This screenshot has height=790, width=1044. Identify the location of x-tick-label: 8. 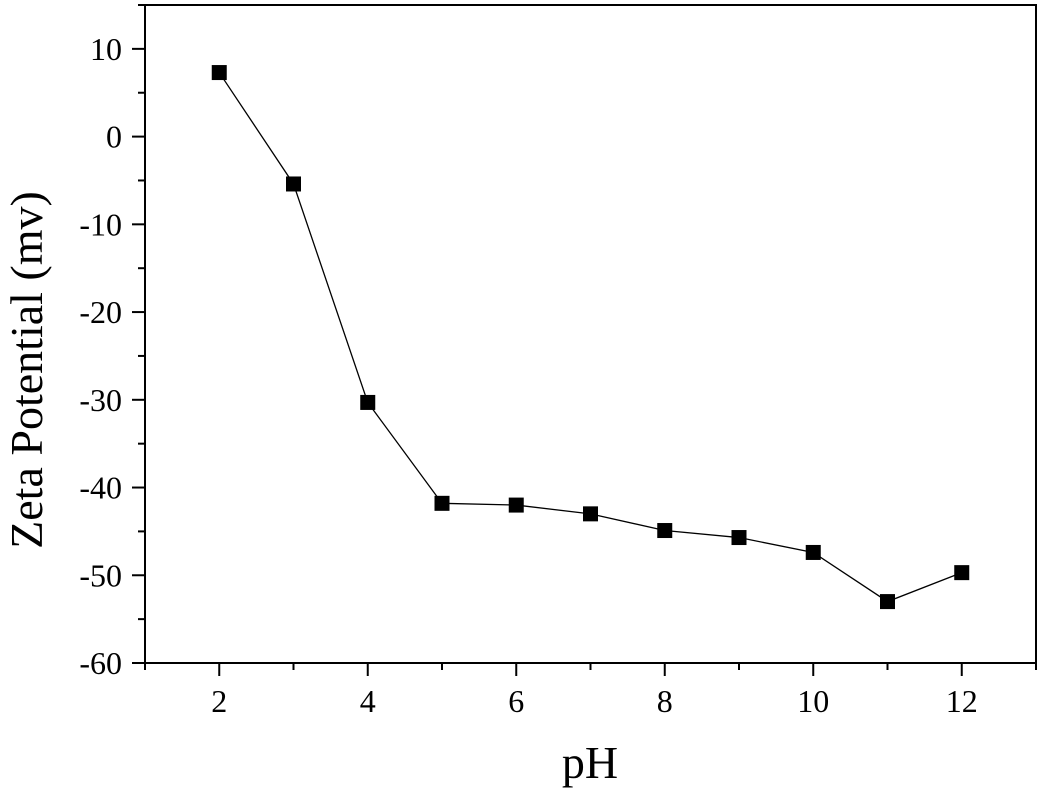
(665, 701).